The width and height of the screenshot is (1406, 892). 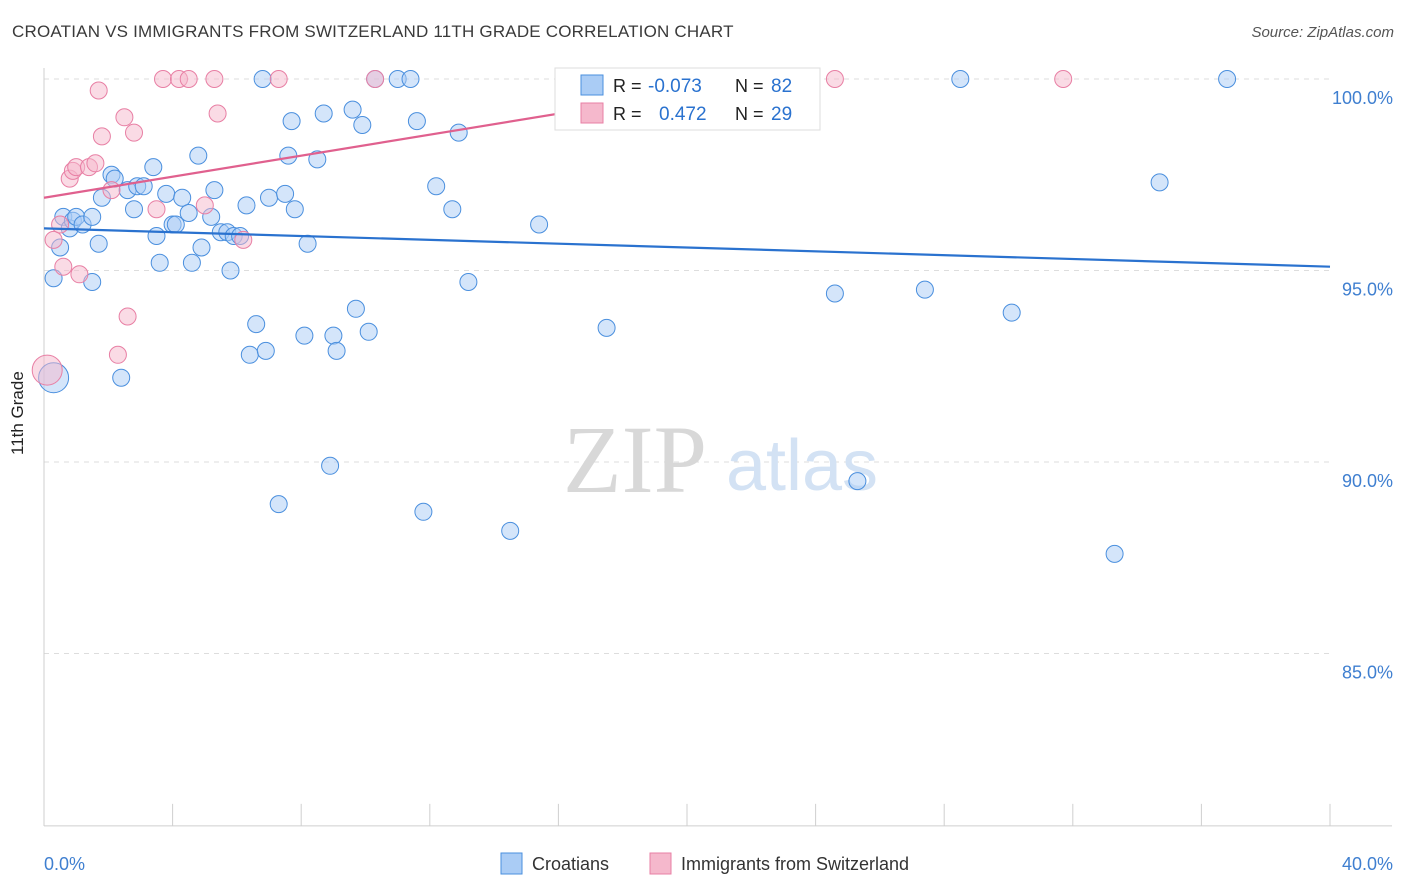 I want to click on watermark: ZIP atlas, so click(x=720, y=459).